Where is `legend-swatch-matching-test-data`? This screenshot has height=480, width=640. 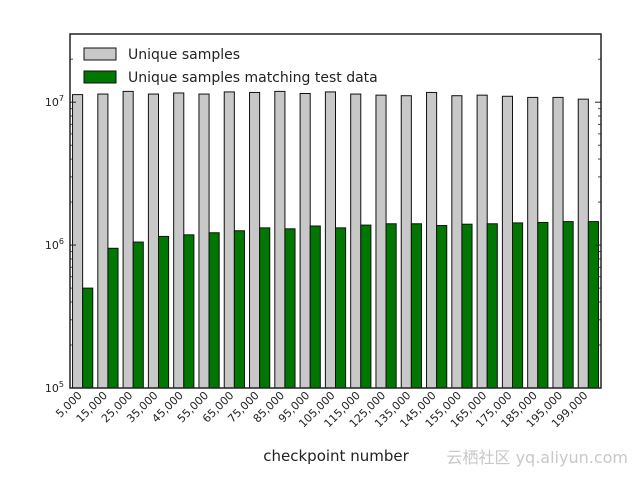
legend-swatch-matching-test-data is located at coordinates (100, 77).